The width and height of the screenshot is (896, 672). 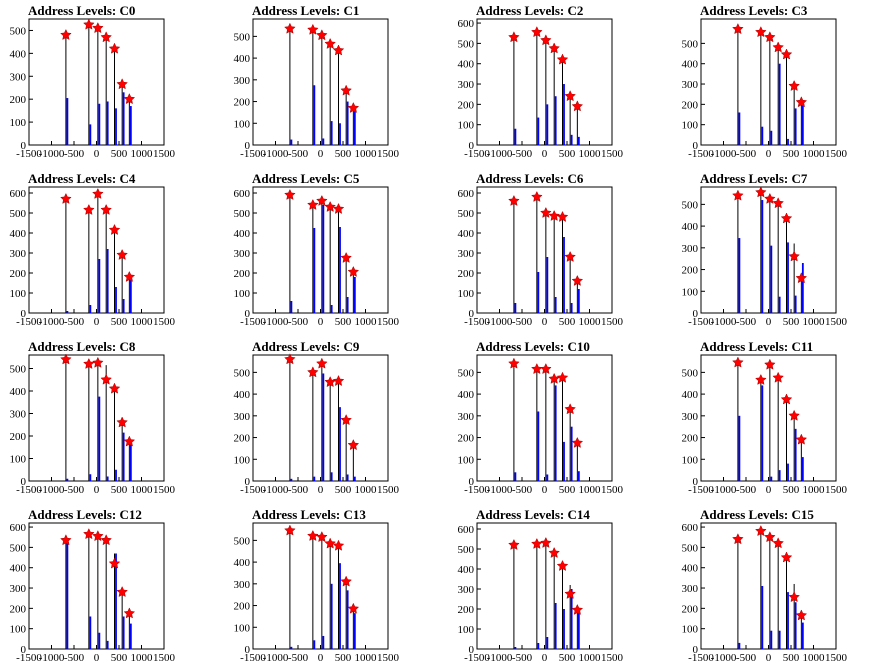 I want to click on panel-title: Address Levels: C15, so click(x=757, y=514).